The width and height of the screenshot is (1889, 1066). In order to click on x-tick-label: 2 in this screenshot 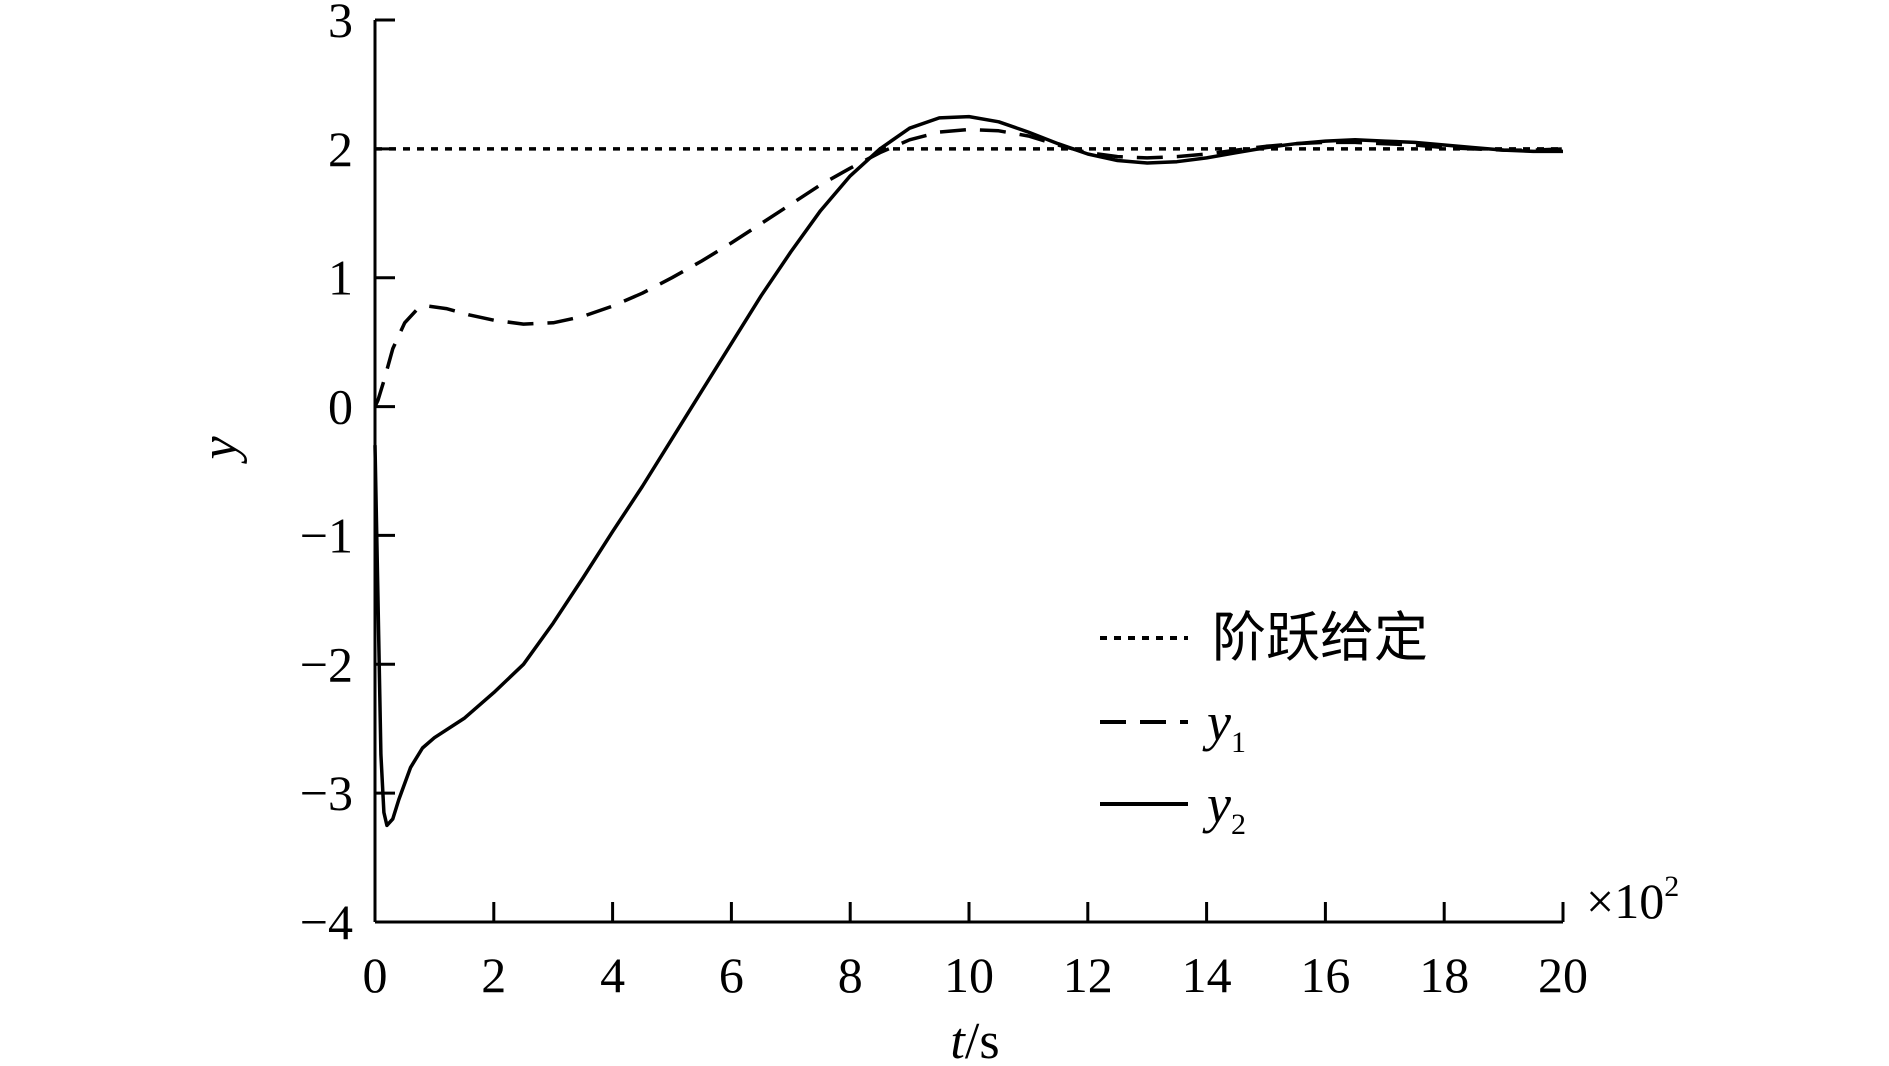, I will do `click(493, 975)`.